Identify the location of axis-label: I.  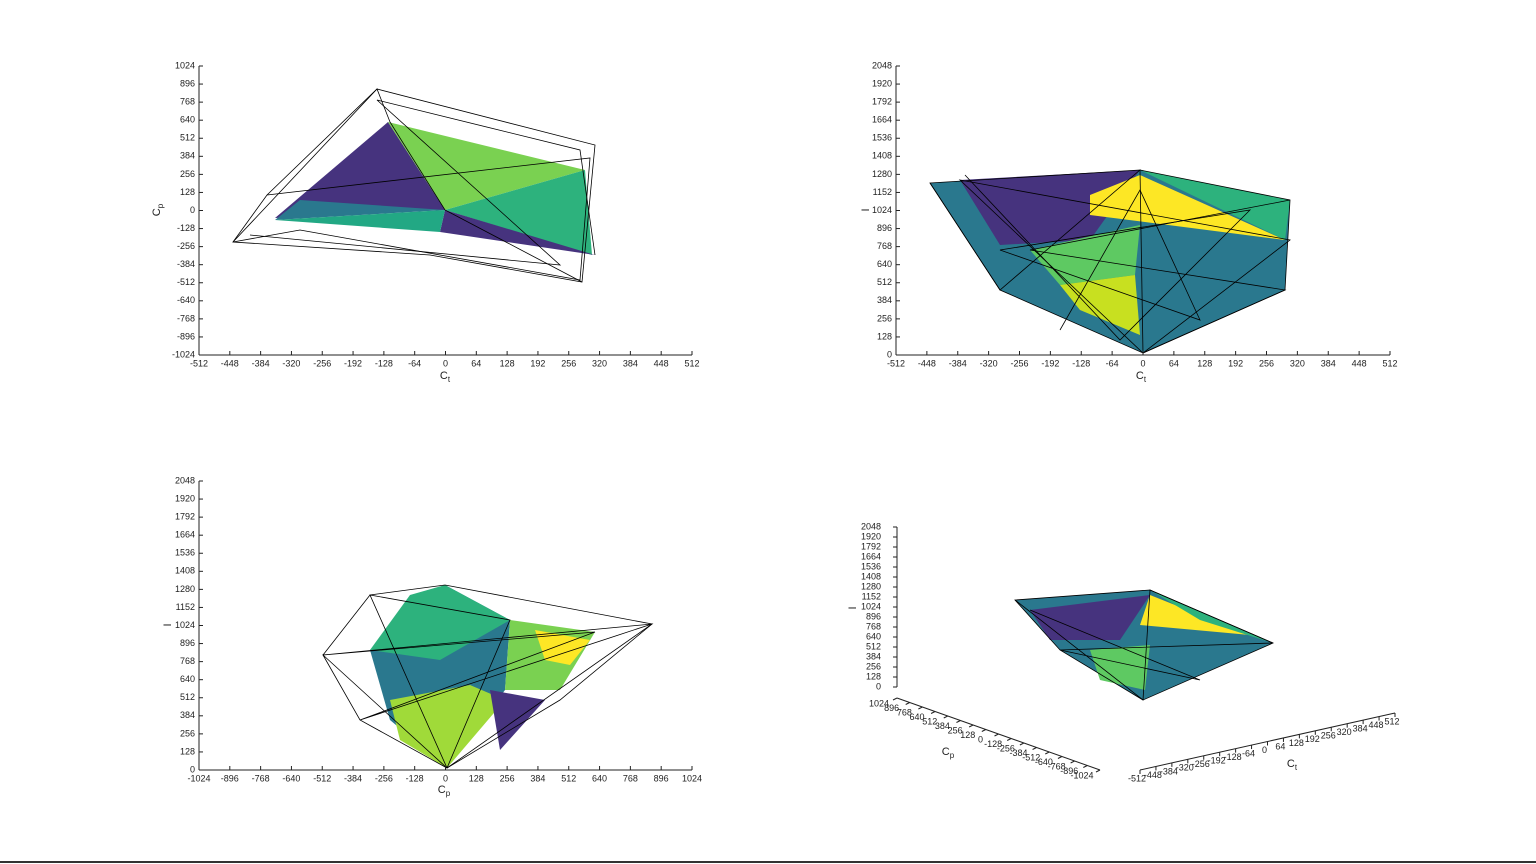
(866, 209).